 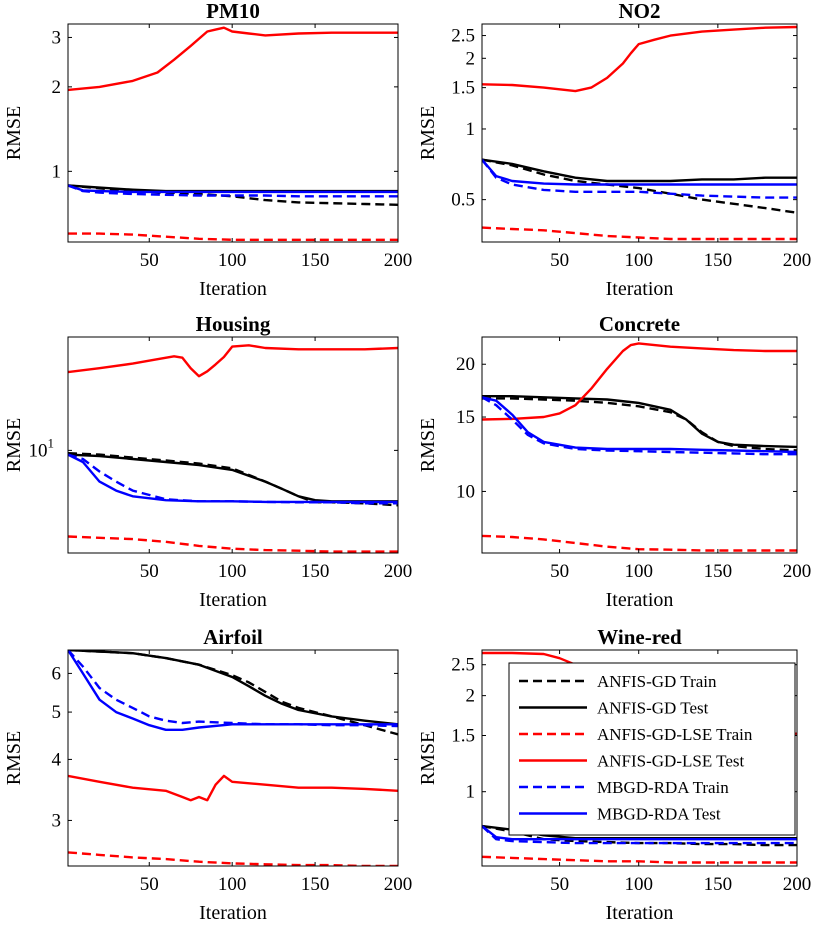 I want to click on y-tick-label: 6, so click(x=57, y=673).